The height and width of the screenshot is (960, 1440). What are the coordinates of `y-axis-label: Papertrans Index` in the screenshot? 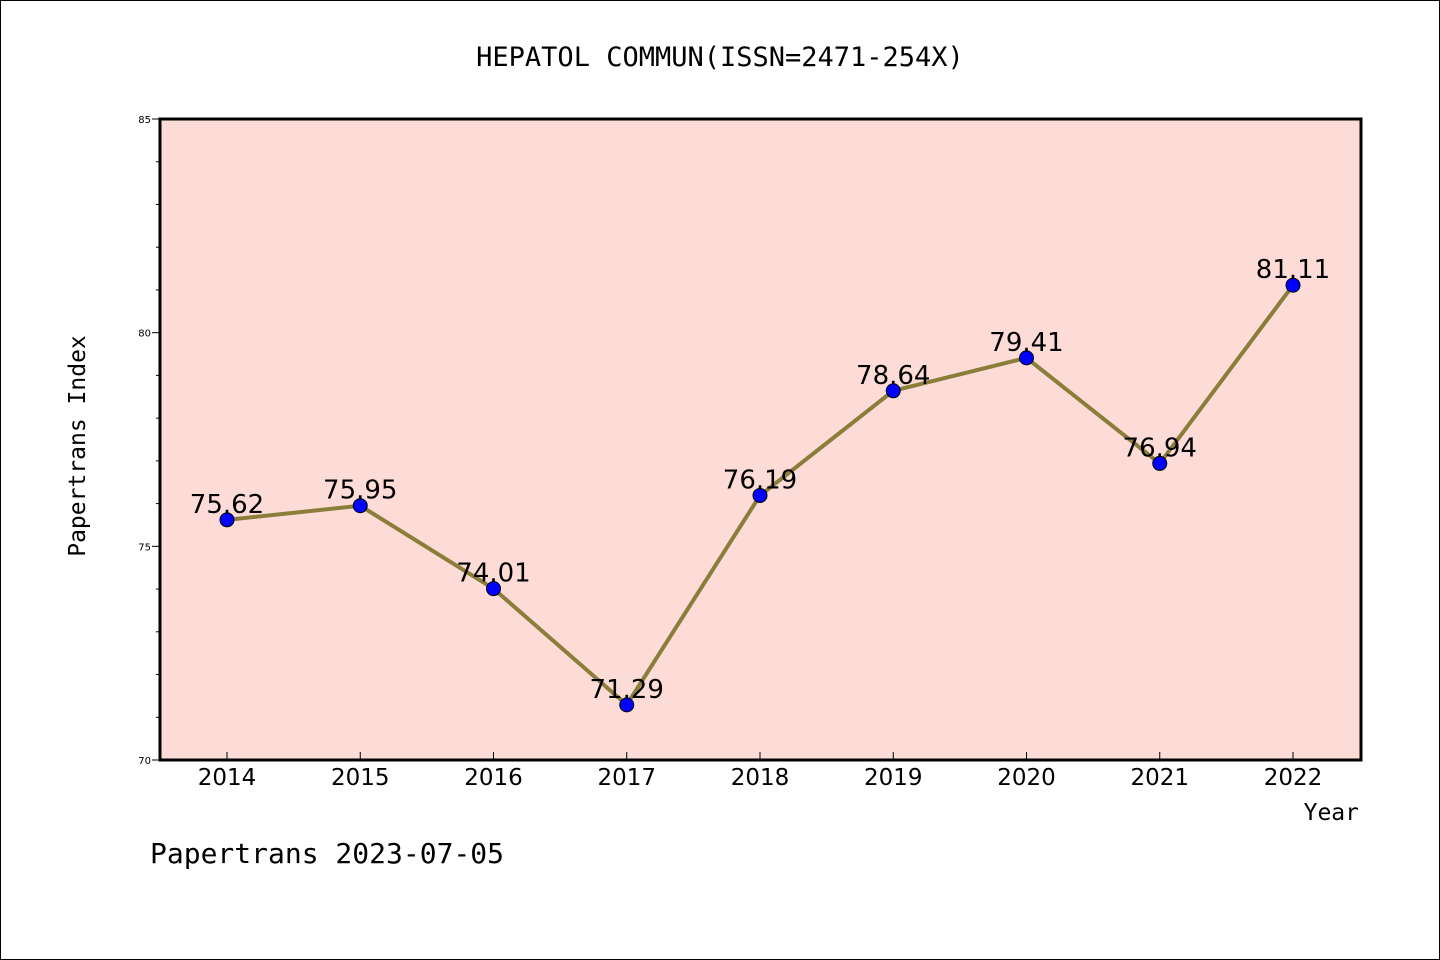 It's located at (78, 446).